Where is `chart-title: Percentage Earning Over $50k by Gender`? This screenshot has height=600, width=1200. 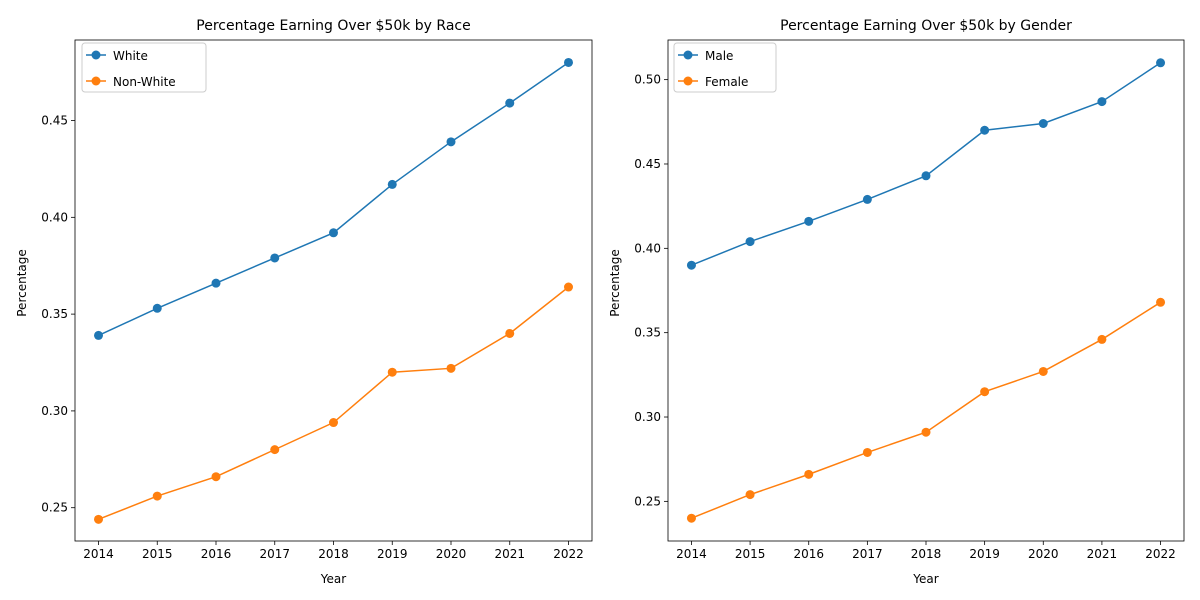
chart-title: Percentage Earning Over $50k by Gender is located at coordinates (926, 26).